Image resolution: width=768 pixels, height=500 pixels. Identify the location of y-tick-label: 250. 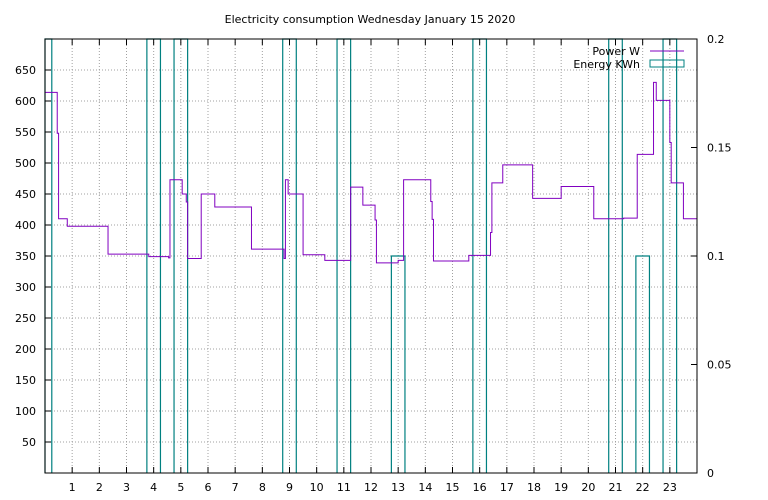
(25, 318).